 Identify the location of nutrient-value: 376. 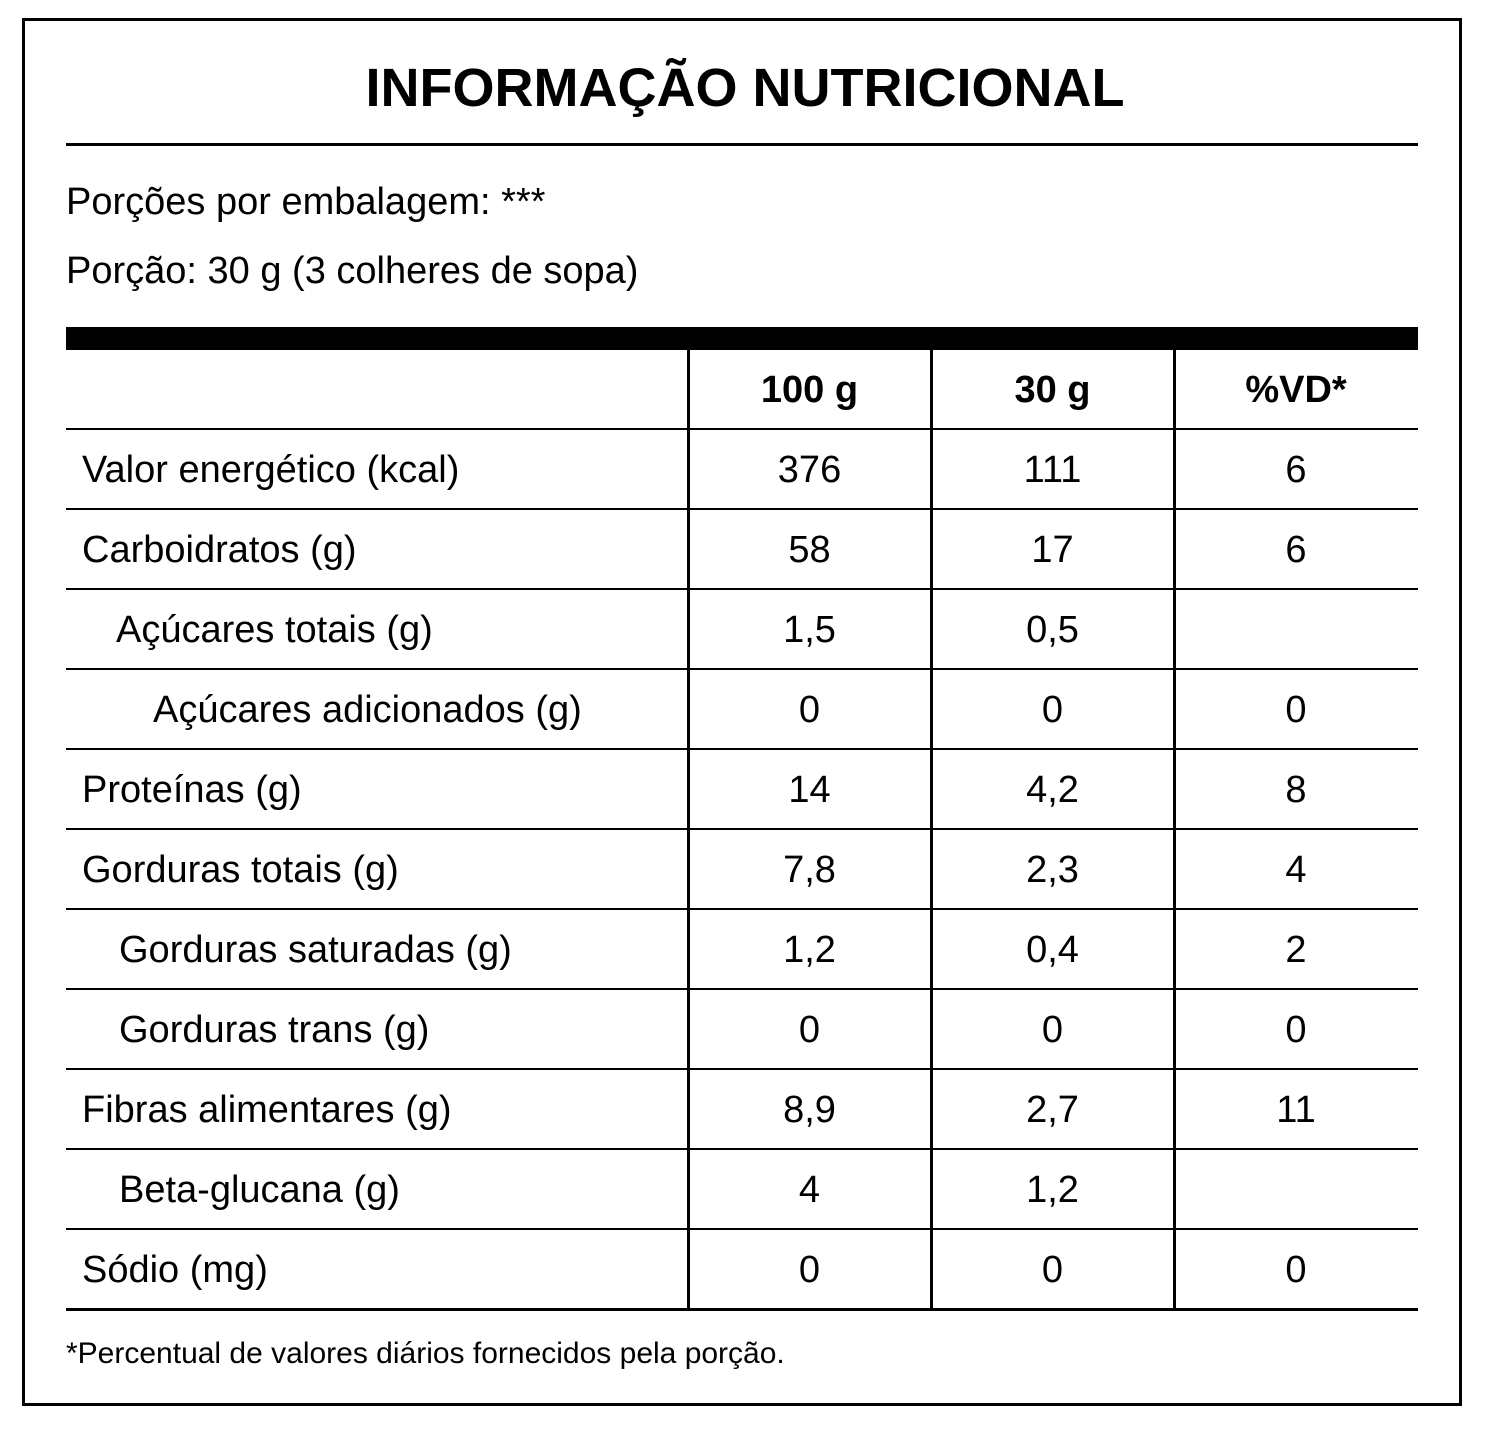
(809, 470).